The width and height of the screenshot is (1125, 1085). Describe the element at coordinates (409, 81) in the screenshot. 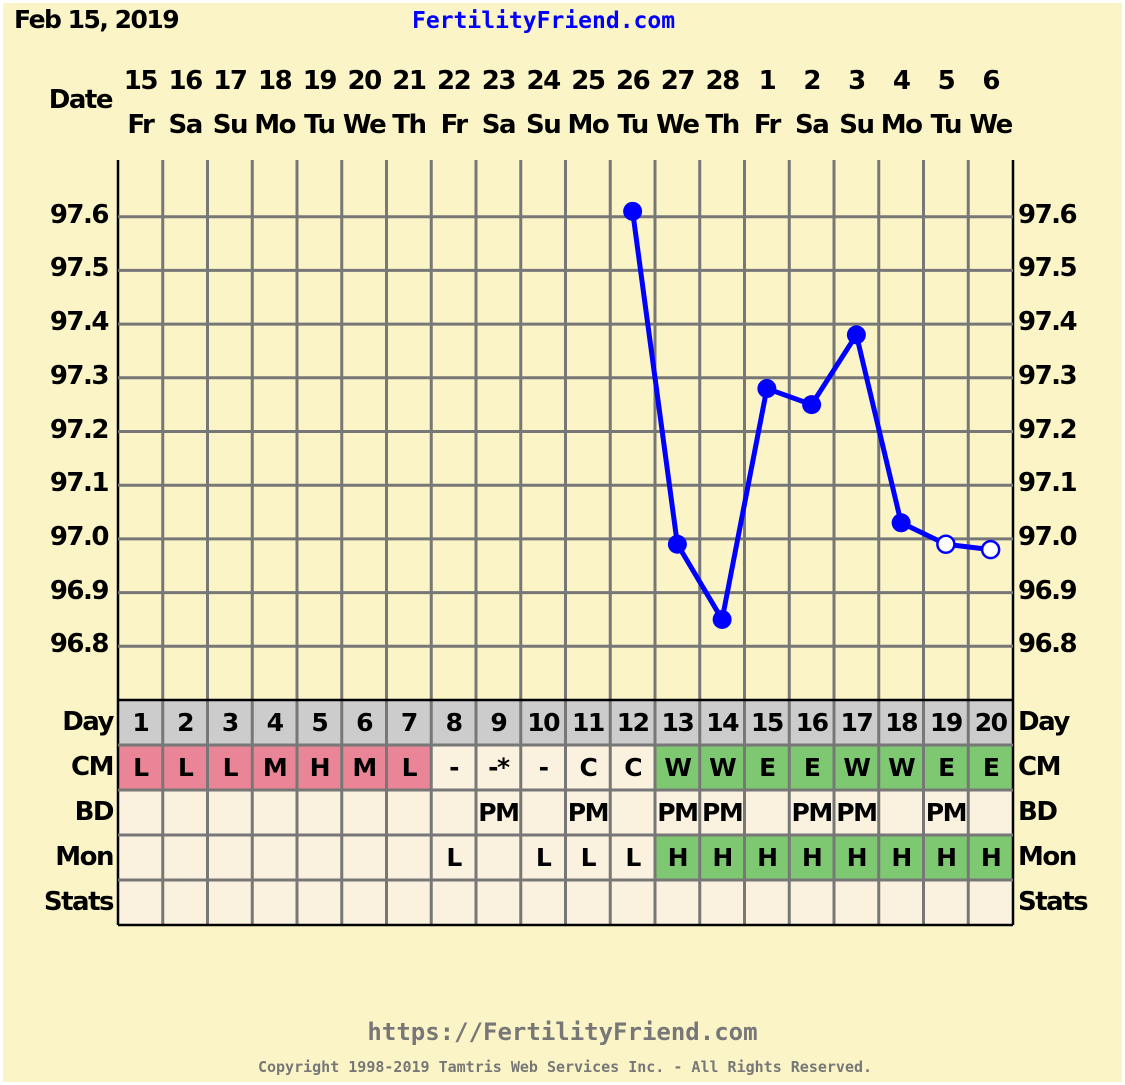

I see `date-tick: 21` at that location.